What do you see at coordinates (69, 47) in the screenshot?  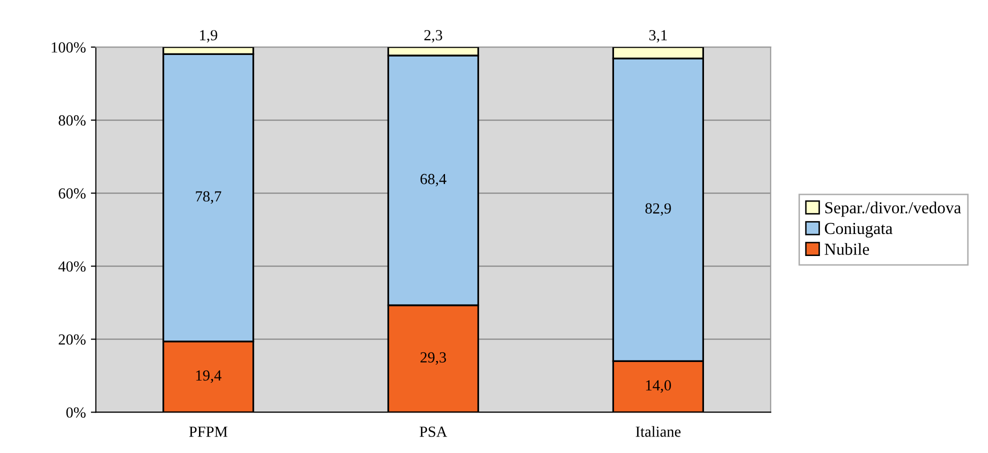 I see `y-tick-label: 100%` at bounding box center [69, 47].